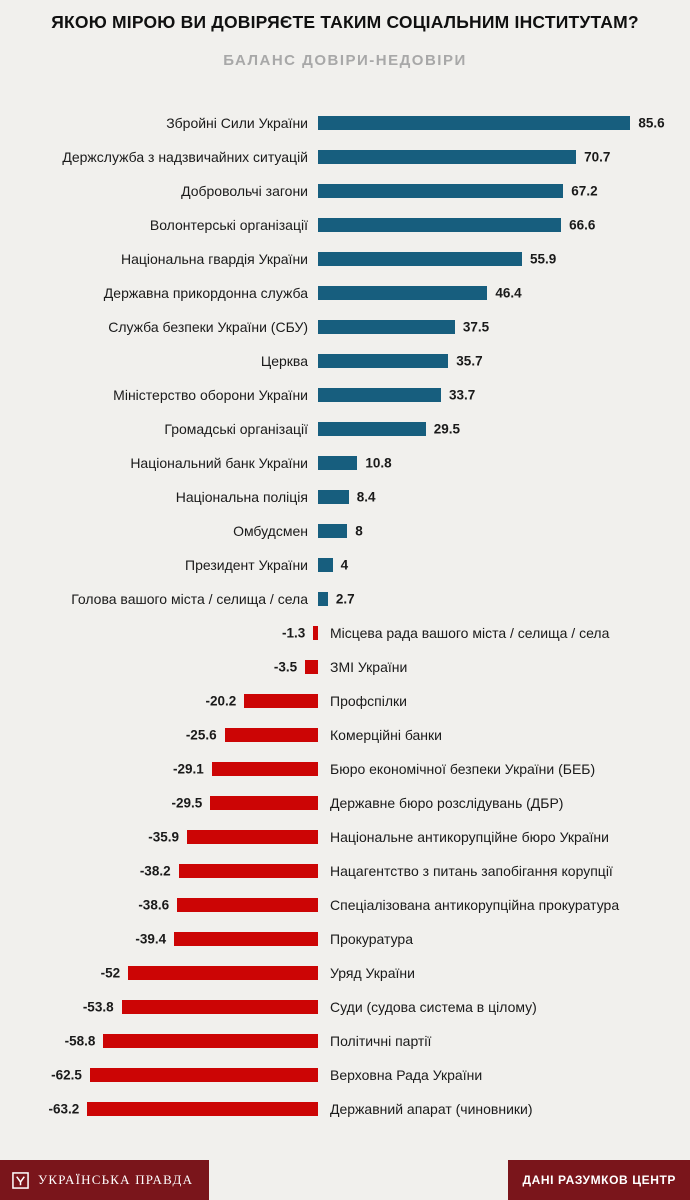  What do you see at coordinates (221, 701) in the screenshot?
I see `value-label: -20.2` at bounding box center [221, 701].